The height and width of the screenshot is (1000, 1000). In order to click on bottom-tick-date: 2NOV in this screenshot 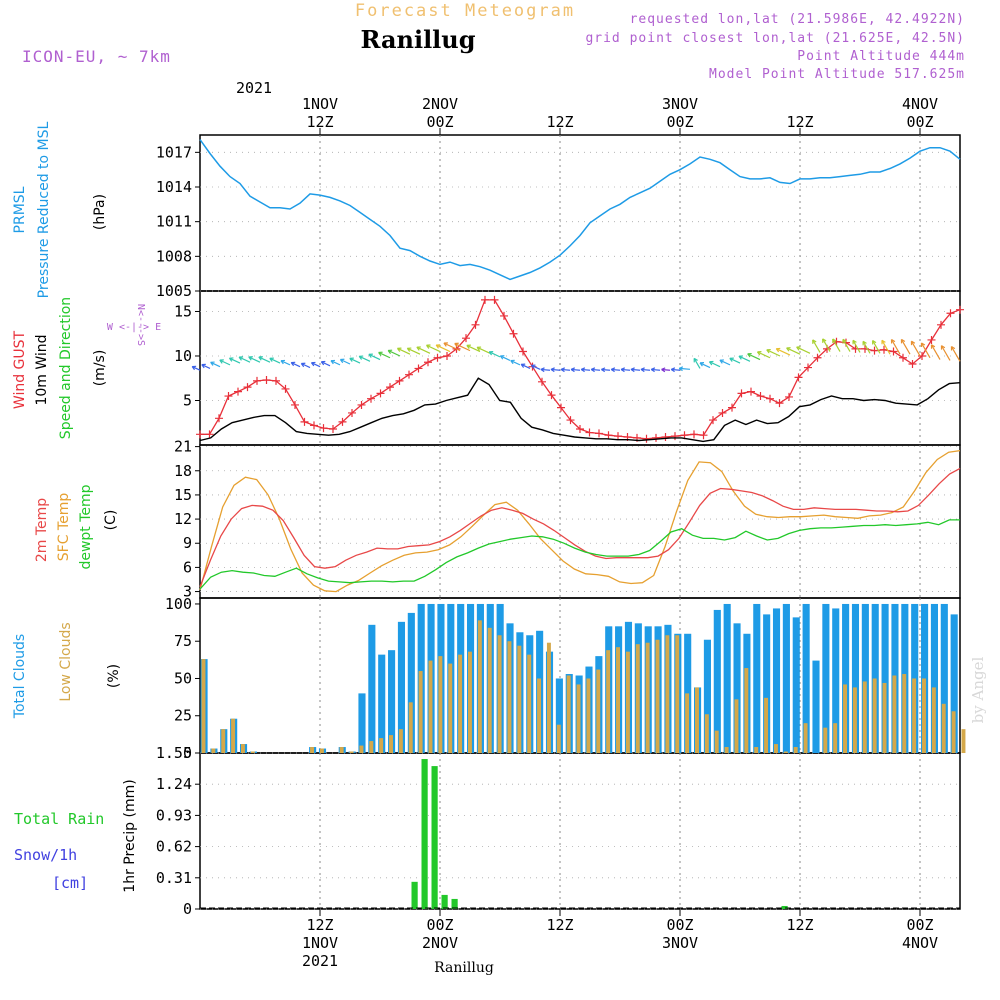, I will do `click(440, 943)`.